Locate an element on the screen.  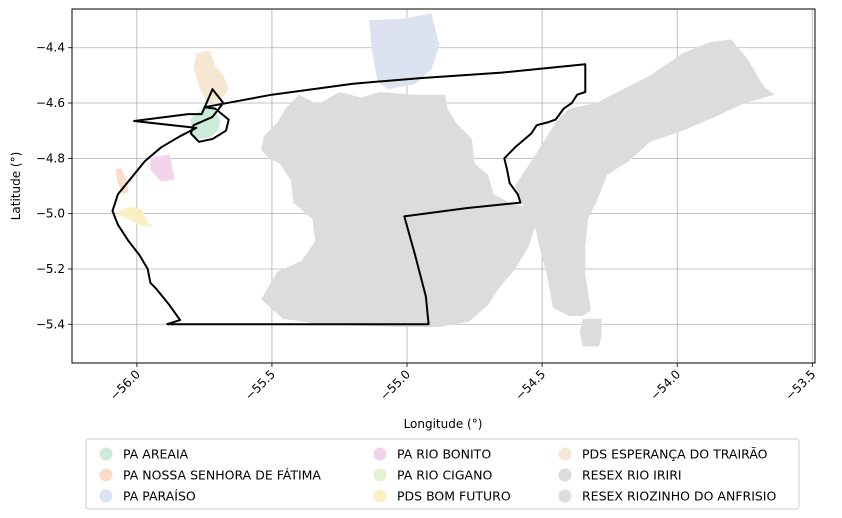
legend-label: PA RIO BONITO is located at coordinates (444, 454).